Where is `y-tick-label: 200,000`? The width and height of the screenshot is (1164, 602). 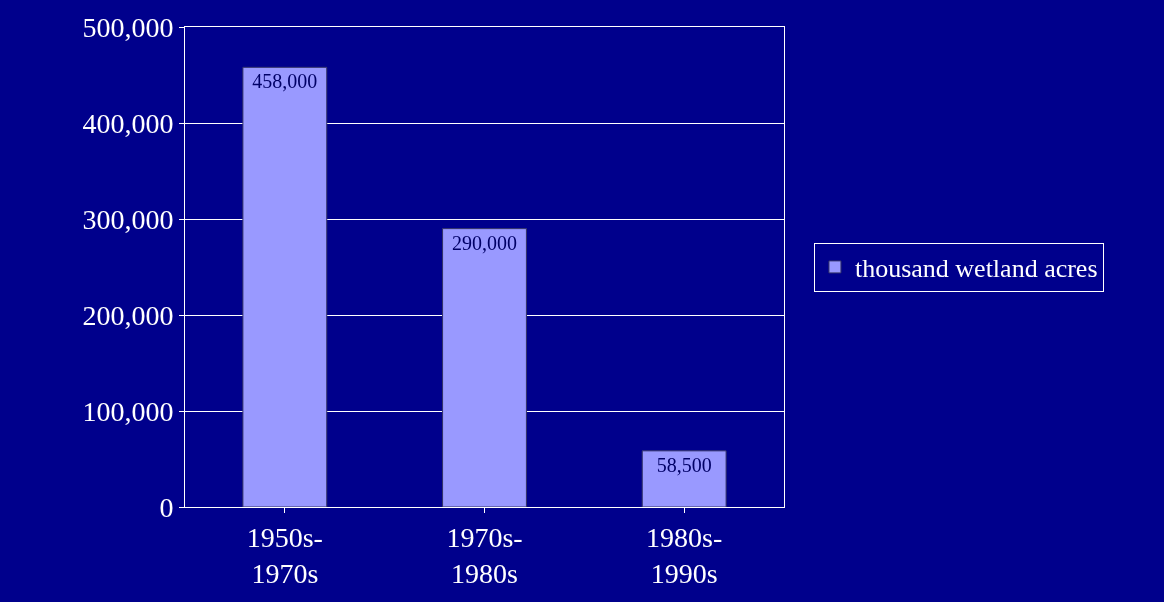
y-tick-label: 200,000 is located at coordinates (128, 315).